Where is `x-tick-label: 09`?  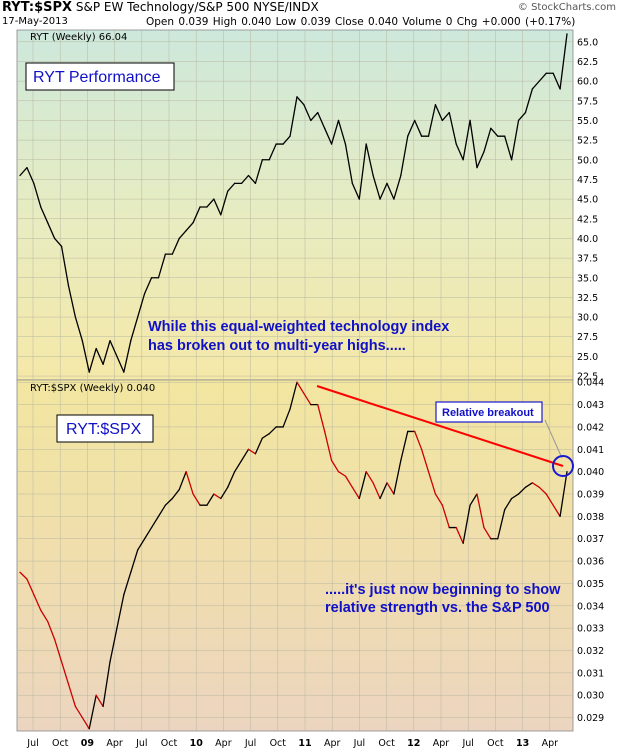 x-tick-label: 09 is located at coordinates (87, 743).